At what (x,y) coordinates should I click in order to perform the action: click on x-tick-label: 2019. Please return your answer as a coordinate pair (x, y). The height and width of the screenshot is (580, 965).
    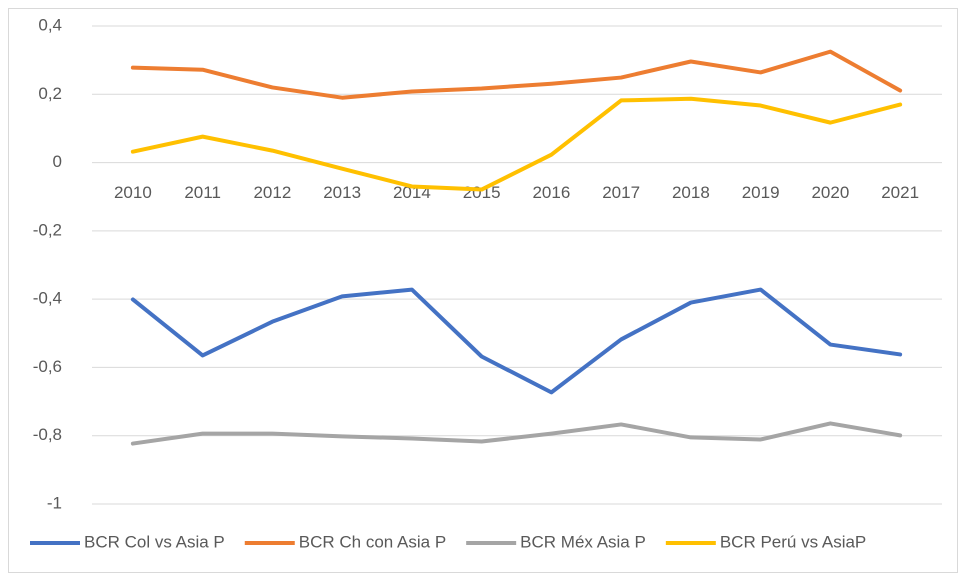
    Looking at the image, I should click on (761, 192).